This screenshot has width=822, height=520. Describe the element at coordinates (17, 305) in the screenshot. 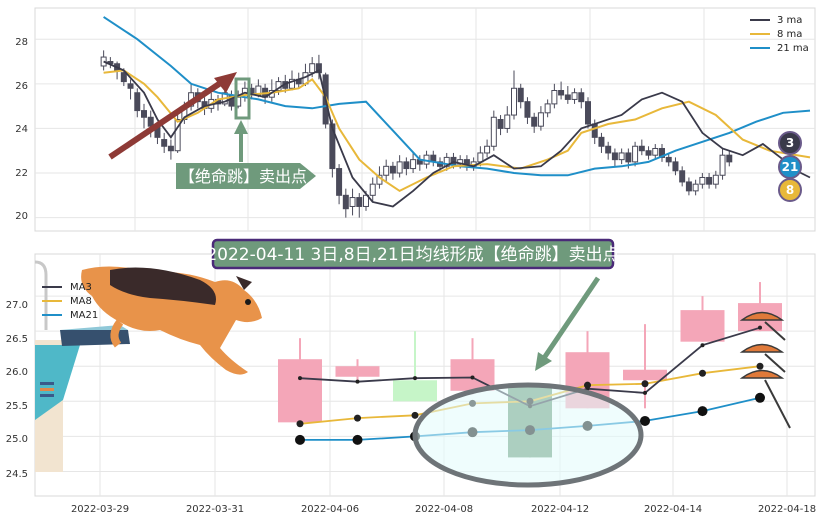

I see `bottom-y-tick: 27.0` at that location.